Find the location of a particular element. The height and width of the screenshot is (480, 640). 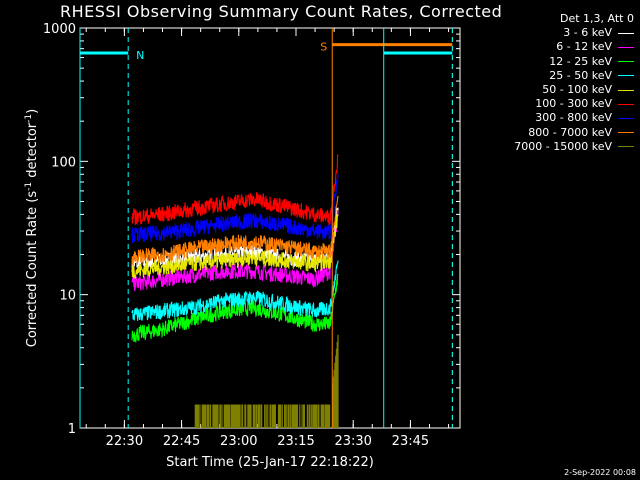

legend-label: 7000 - 15000 keV is located at coordinates (563, 146).